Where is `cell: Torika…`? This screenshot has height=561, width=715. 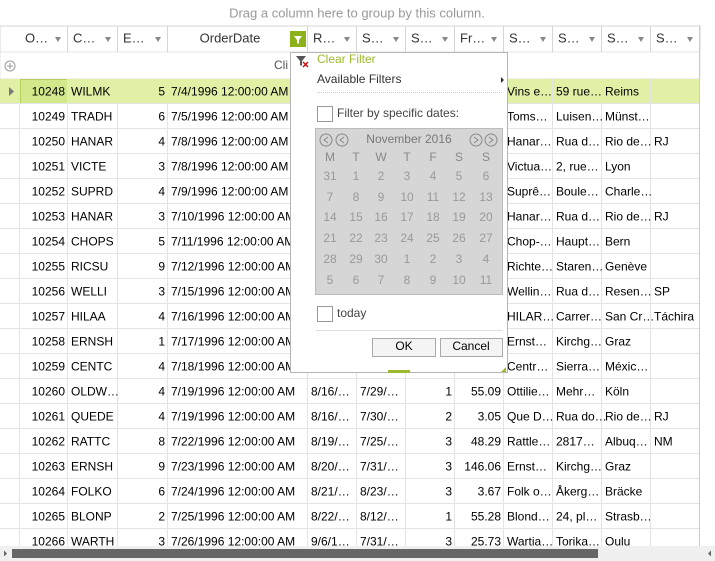 cell: Torika… is located at coordinates (578, 542).